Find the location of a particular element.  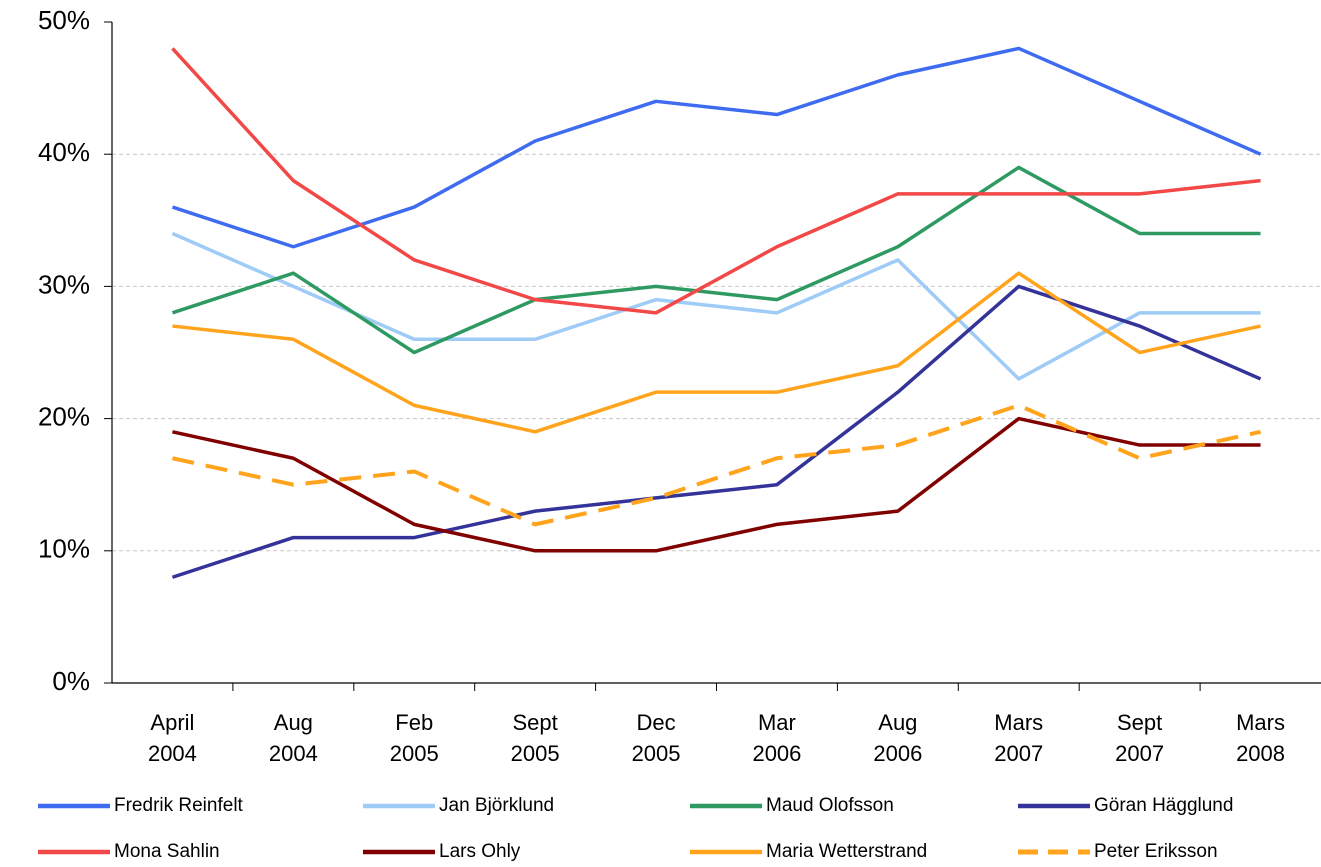

x-tick-label: Aug 2006 is located at coordinates (898, 738).